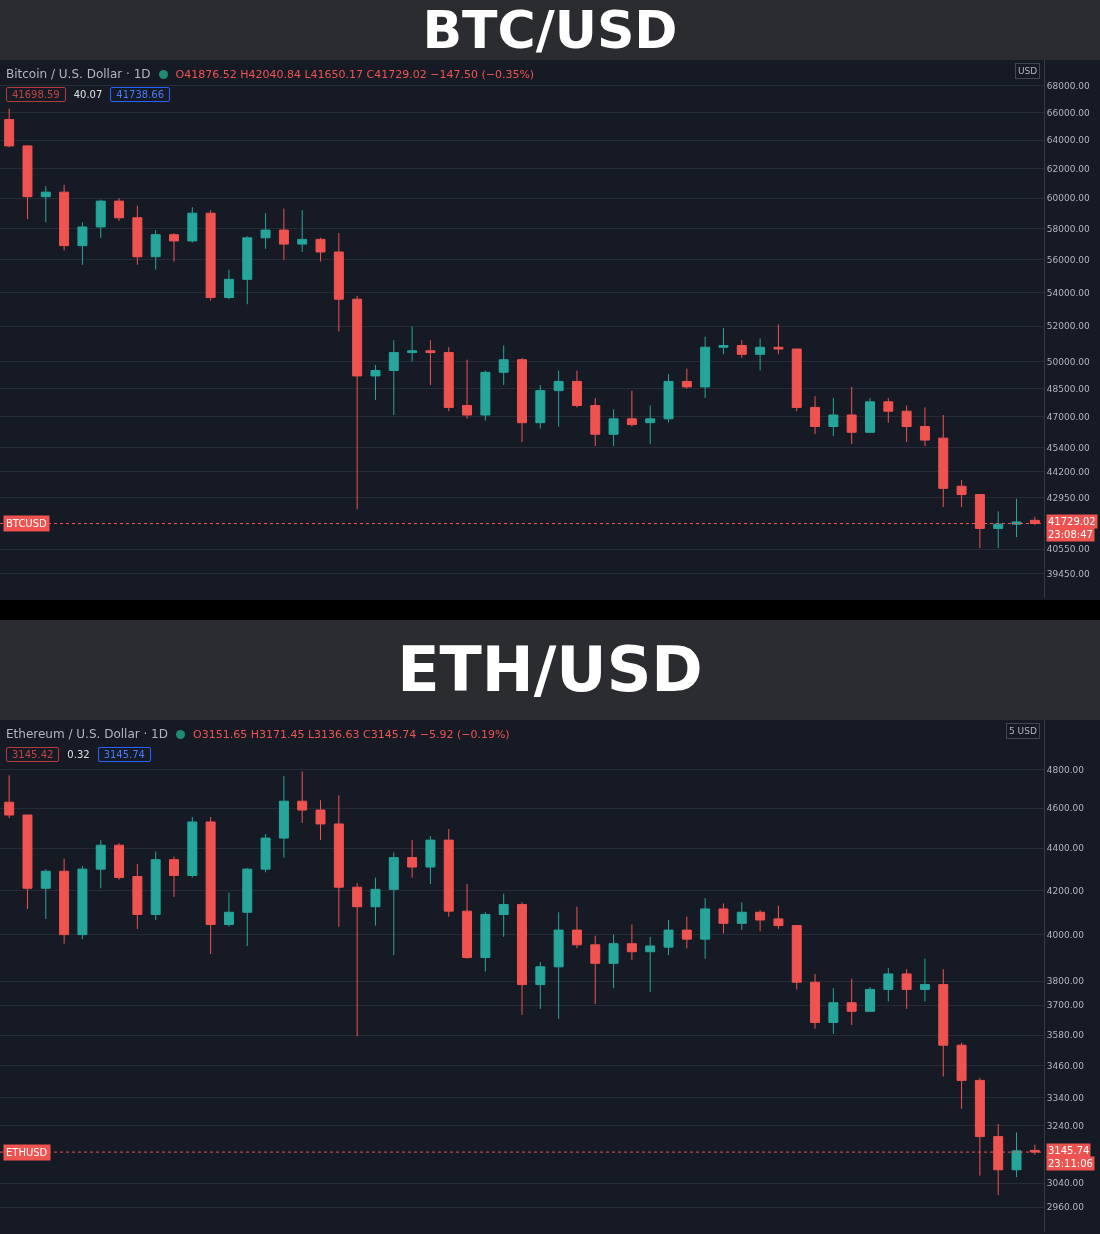 The width and height of the screenshot is (1100, 1234). What do you see at coordinates (1068, 198) in the screenshot?
I see `y-tick-label: 60000.00` at bounding box center [1068, 198].